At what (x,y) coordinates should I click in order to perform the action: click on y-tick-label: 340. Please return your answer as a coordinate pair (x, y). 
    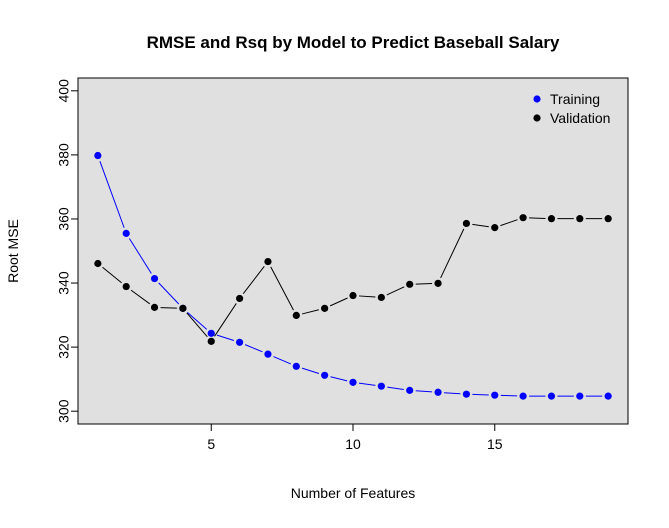
    Looking at the image, I should click on (64, 283).